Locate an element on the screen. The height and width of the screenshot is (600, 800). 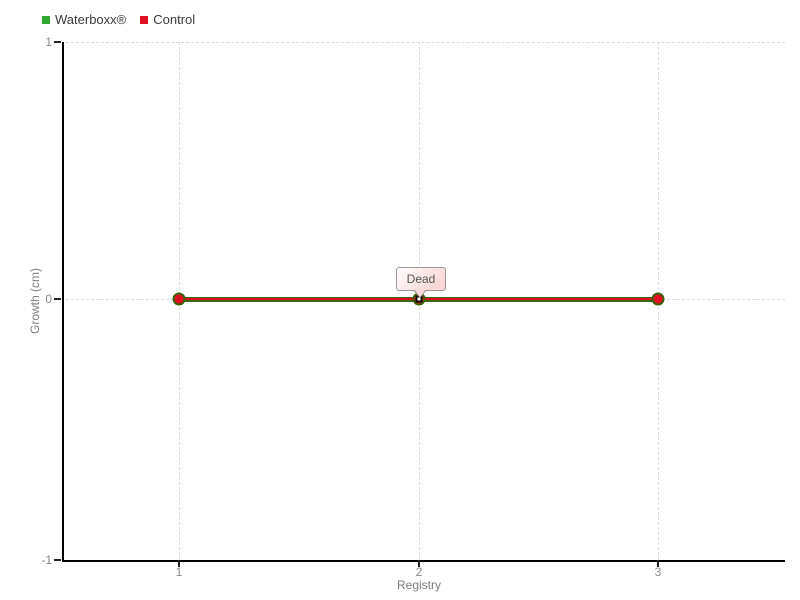
waterboxx-swatch-icon is located at coordinates (46, 19).